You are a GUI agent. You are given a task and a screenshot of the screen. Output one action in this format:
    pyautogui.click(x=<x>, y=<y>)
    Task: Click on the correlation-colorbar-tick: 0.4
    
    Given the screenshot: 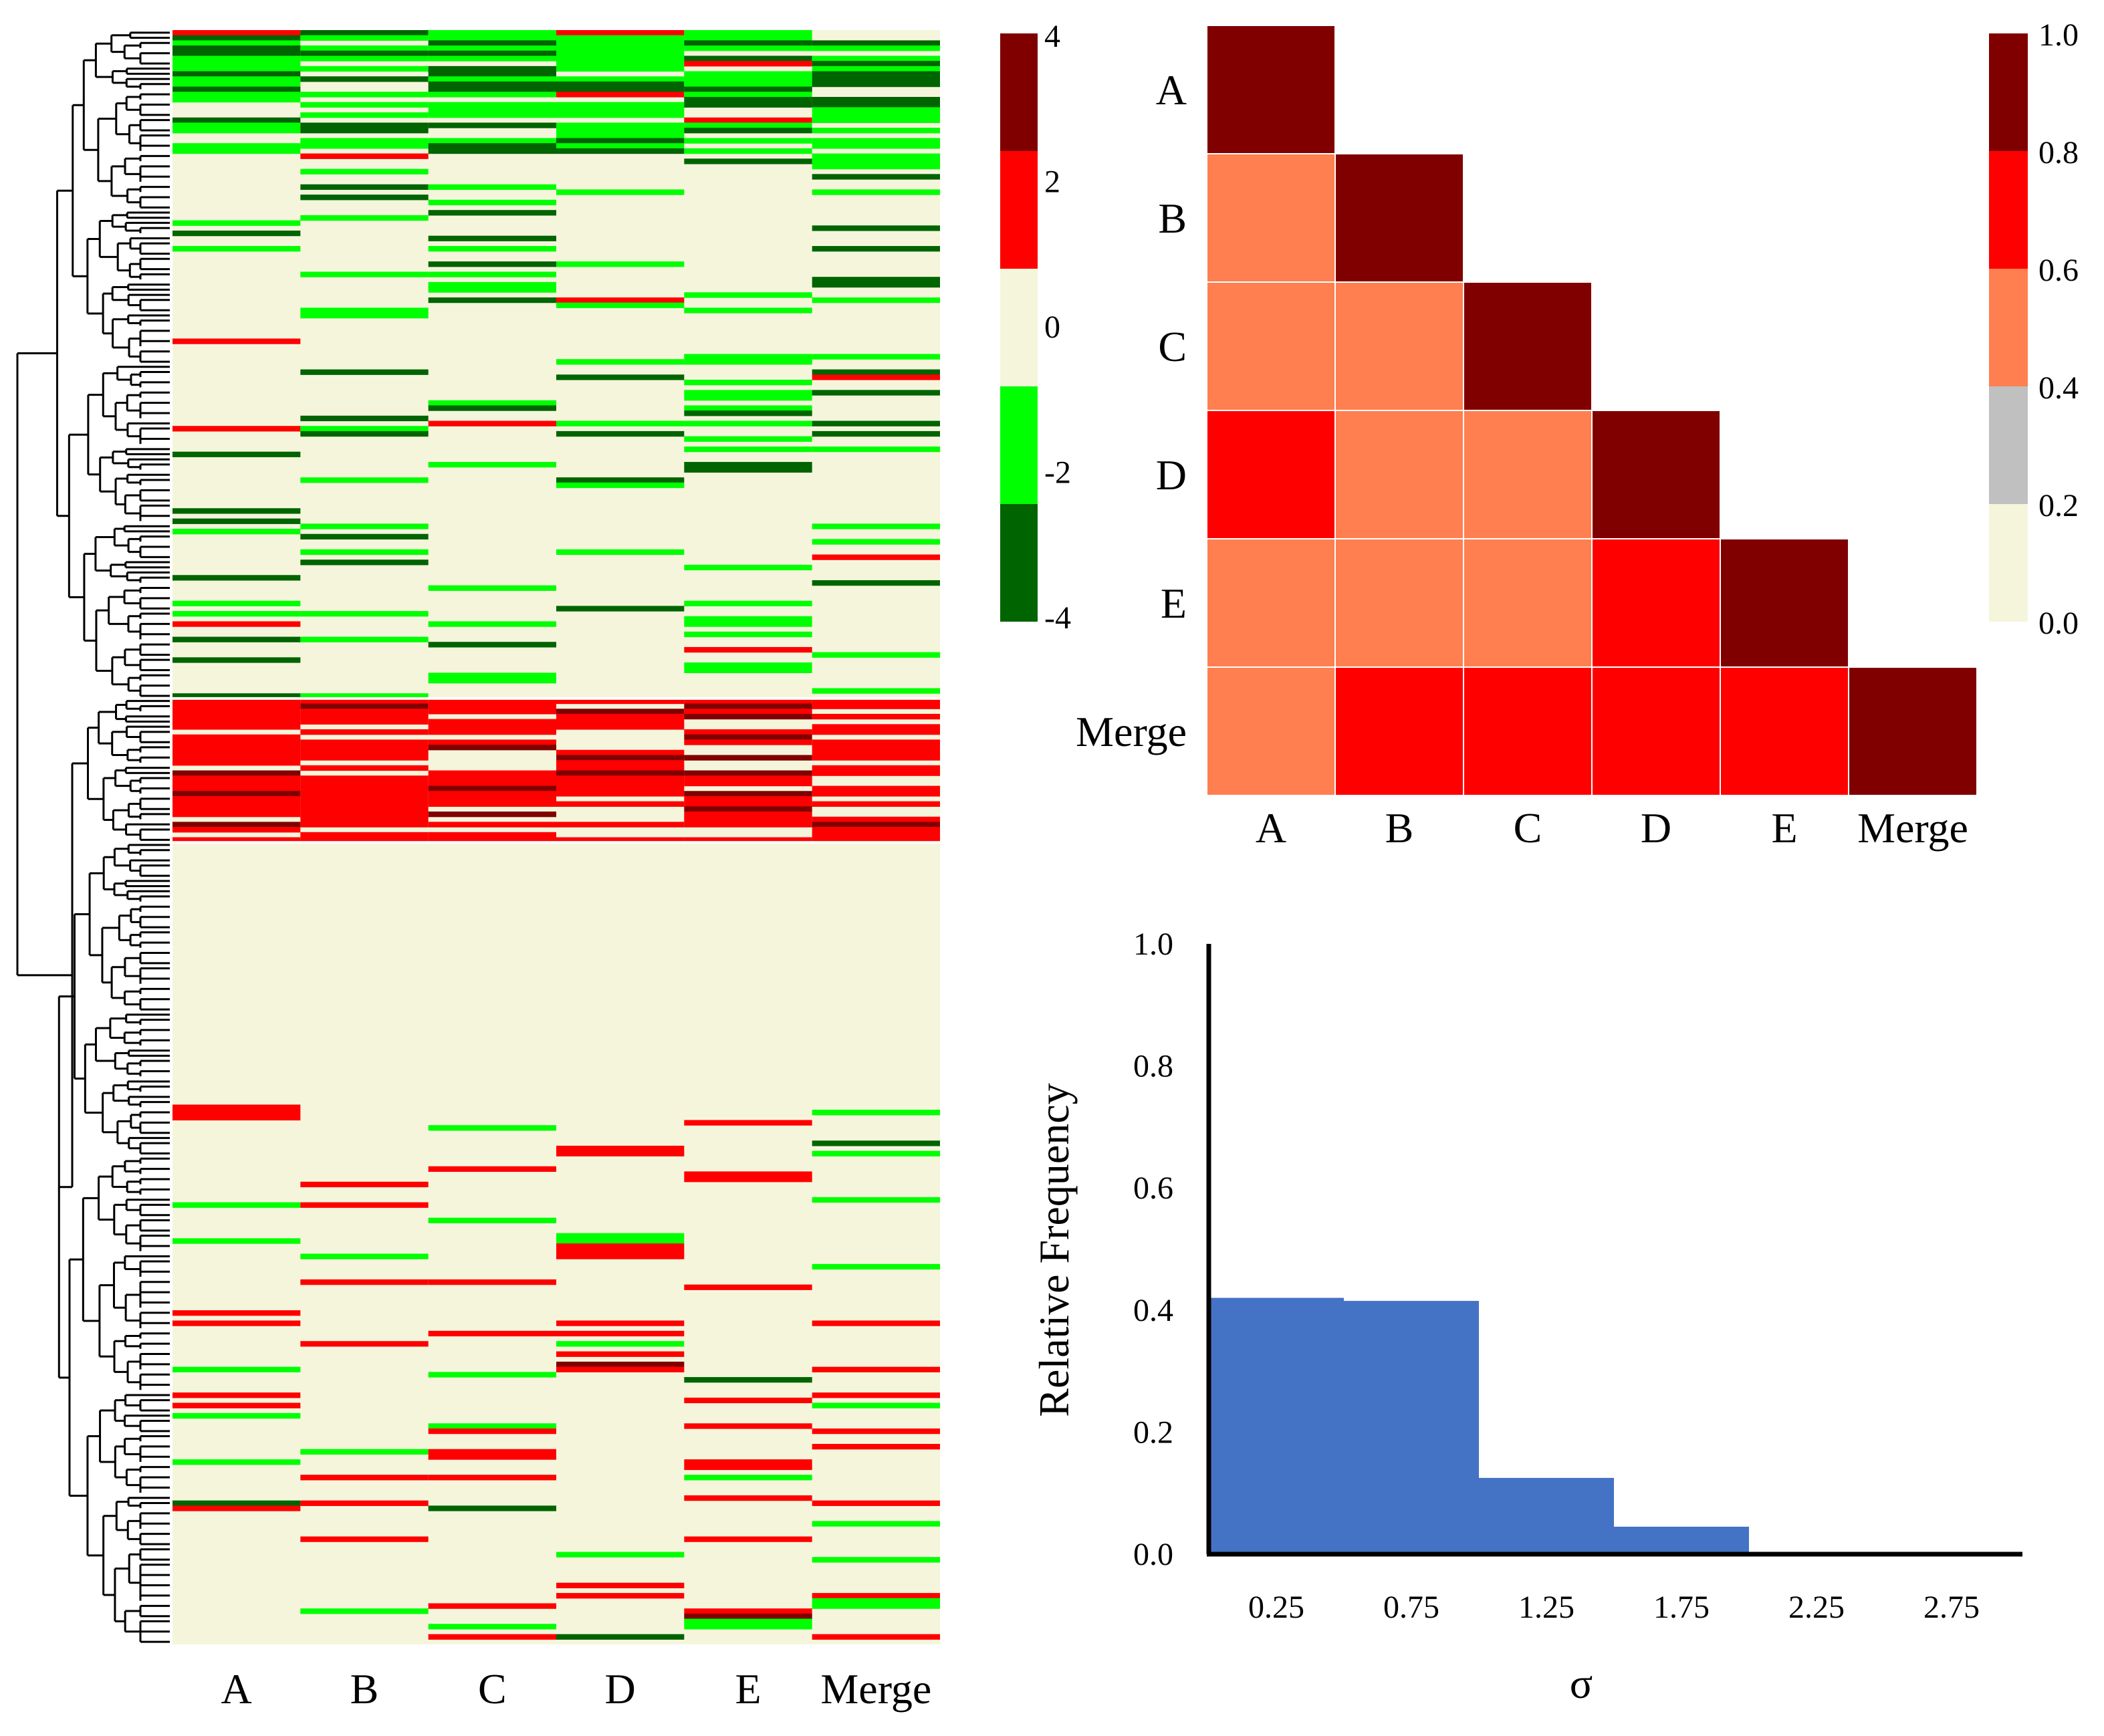 What is the action you would take?
    pyautogui.click(x=2058, y=388)
    